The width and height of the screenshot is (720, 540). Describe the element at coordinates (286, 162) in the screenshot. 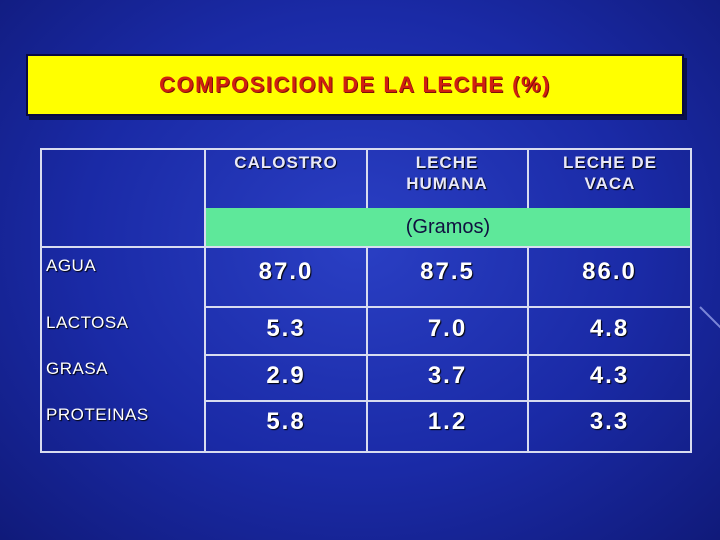

I see `header-calostro: CALOSTRO` at that location.